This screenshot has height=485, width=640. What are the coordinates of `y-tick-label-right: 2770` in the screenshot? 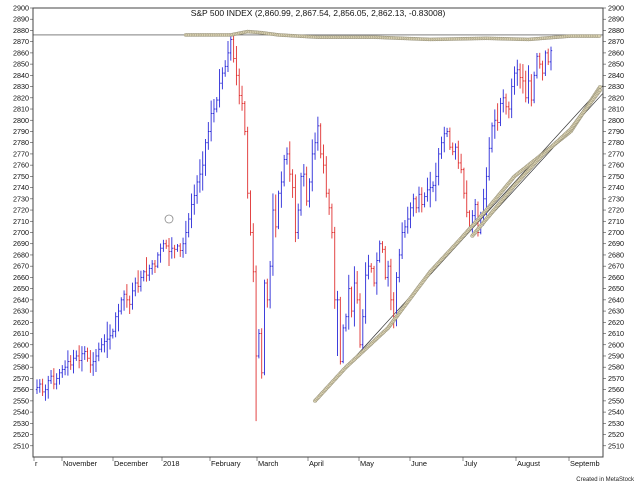 It's located at (616, 153).